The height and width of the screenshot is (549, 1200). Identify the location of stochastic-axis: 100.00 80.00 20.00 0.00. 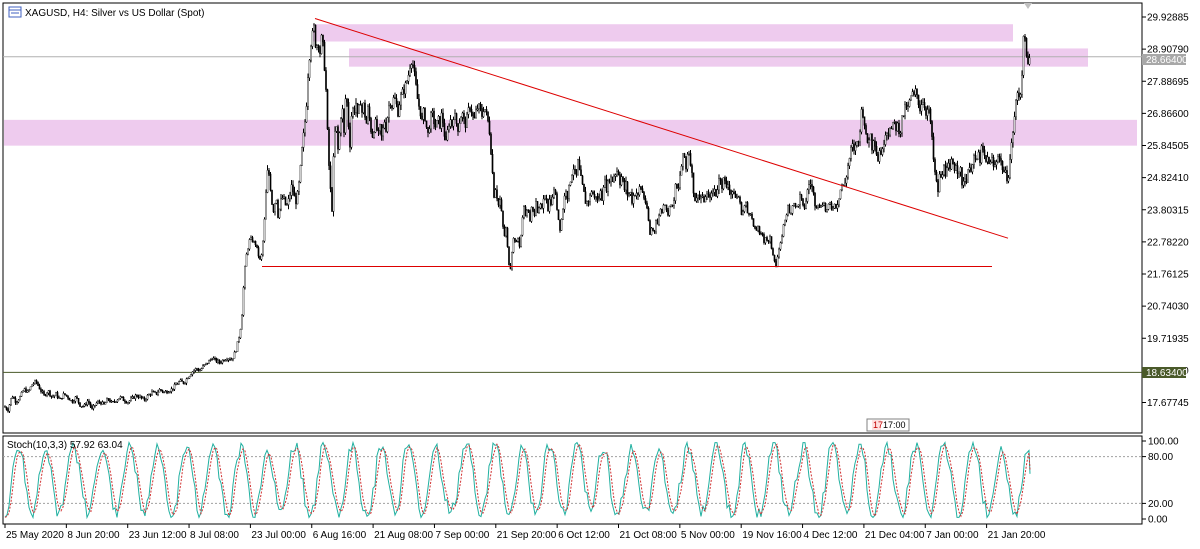
(1160, 481).